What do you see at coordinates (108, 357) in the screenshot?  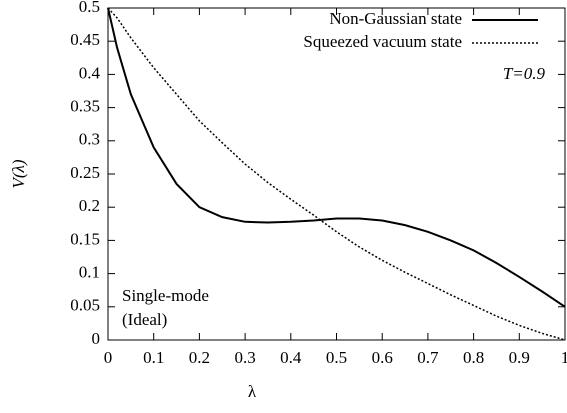 I see `x-tick-label: 0` at bounding box center [108, 357].